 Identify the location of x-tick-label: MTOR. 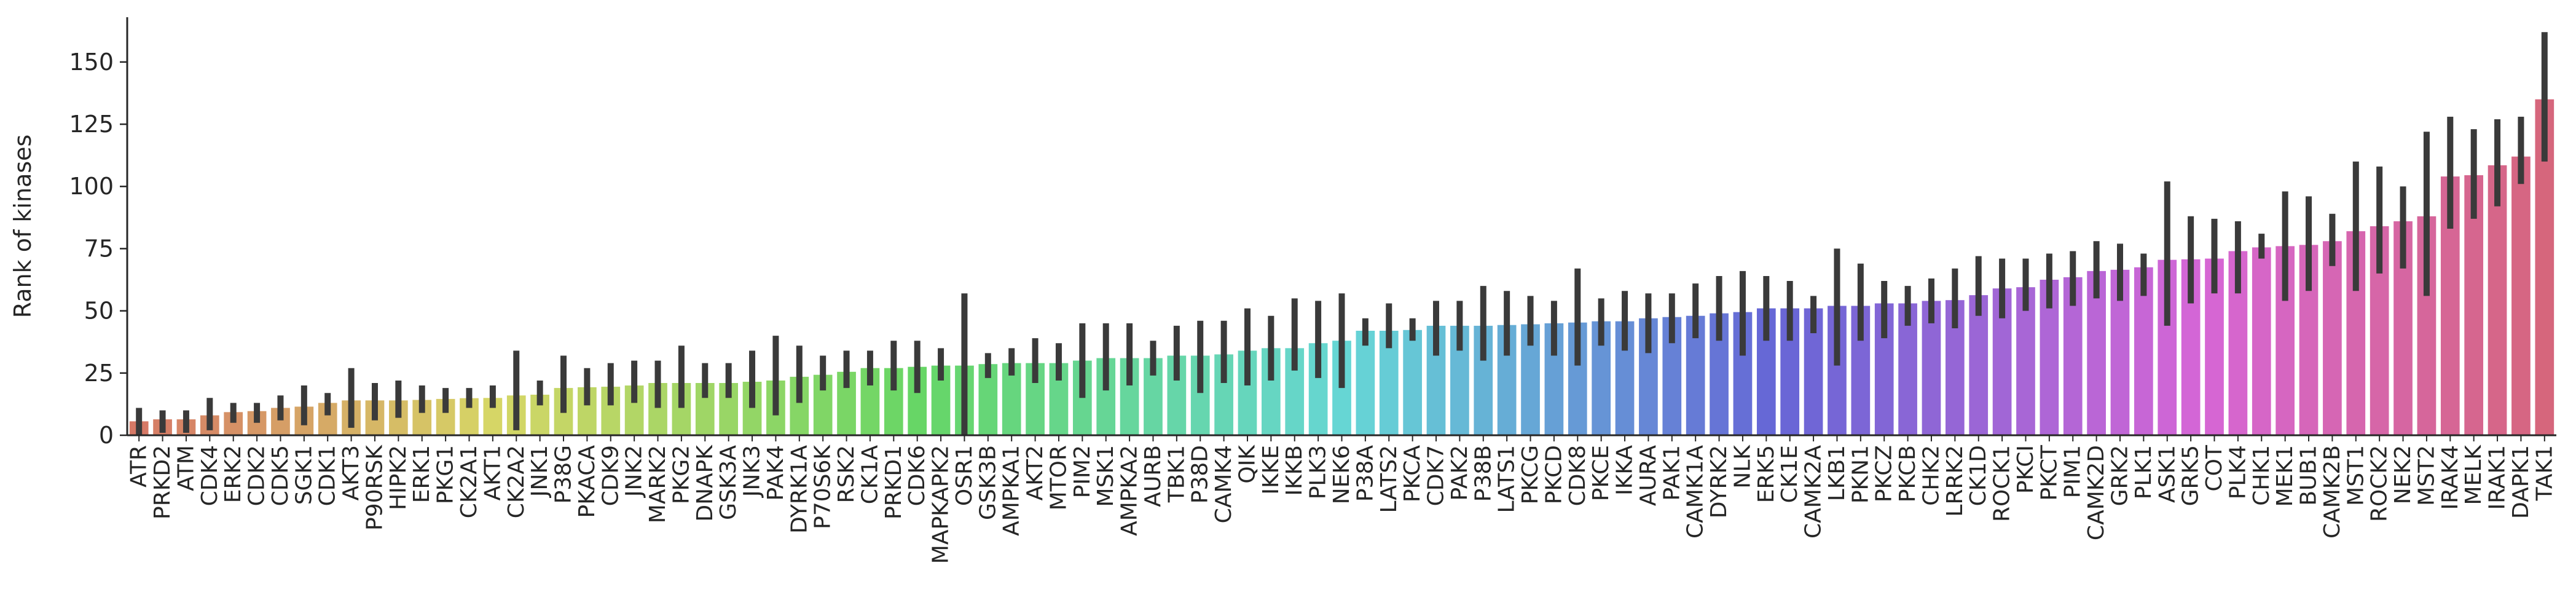
(1058, 477).